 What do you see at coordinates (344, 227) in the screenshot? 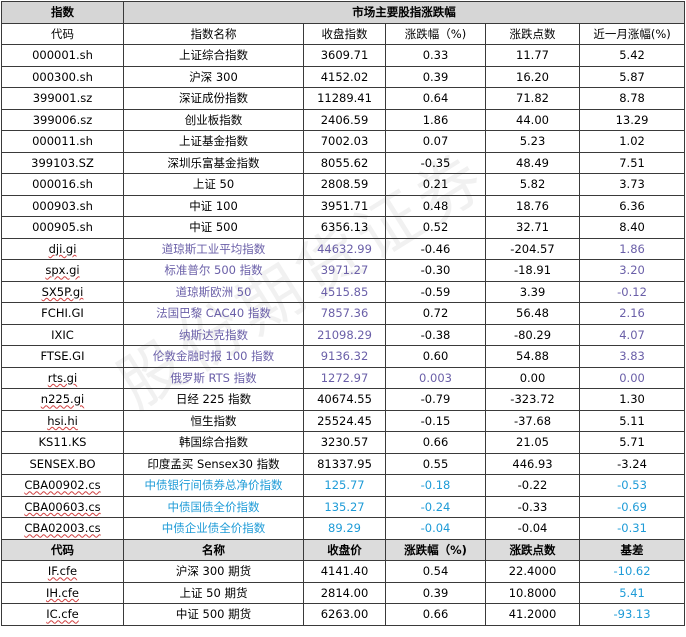
I see `cell-close: 6356.13` at bounding box center [344, 227].